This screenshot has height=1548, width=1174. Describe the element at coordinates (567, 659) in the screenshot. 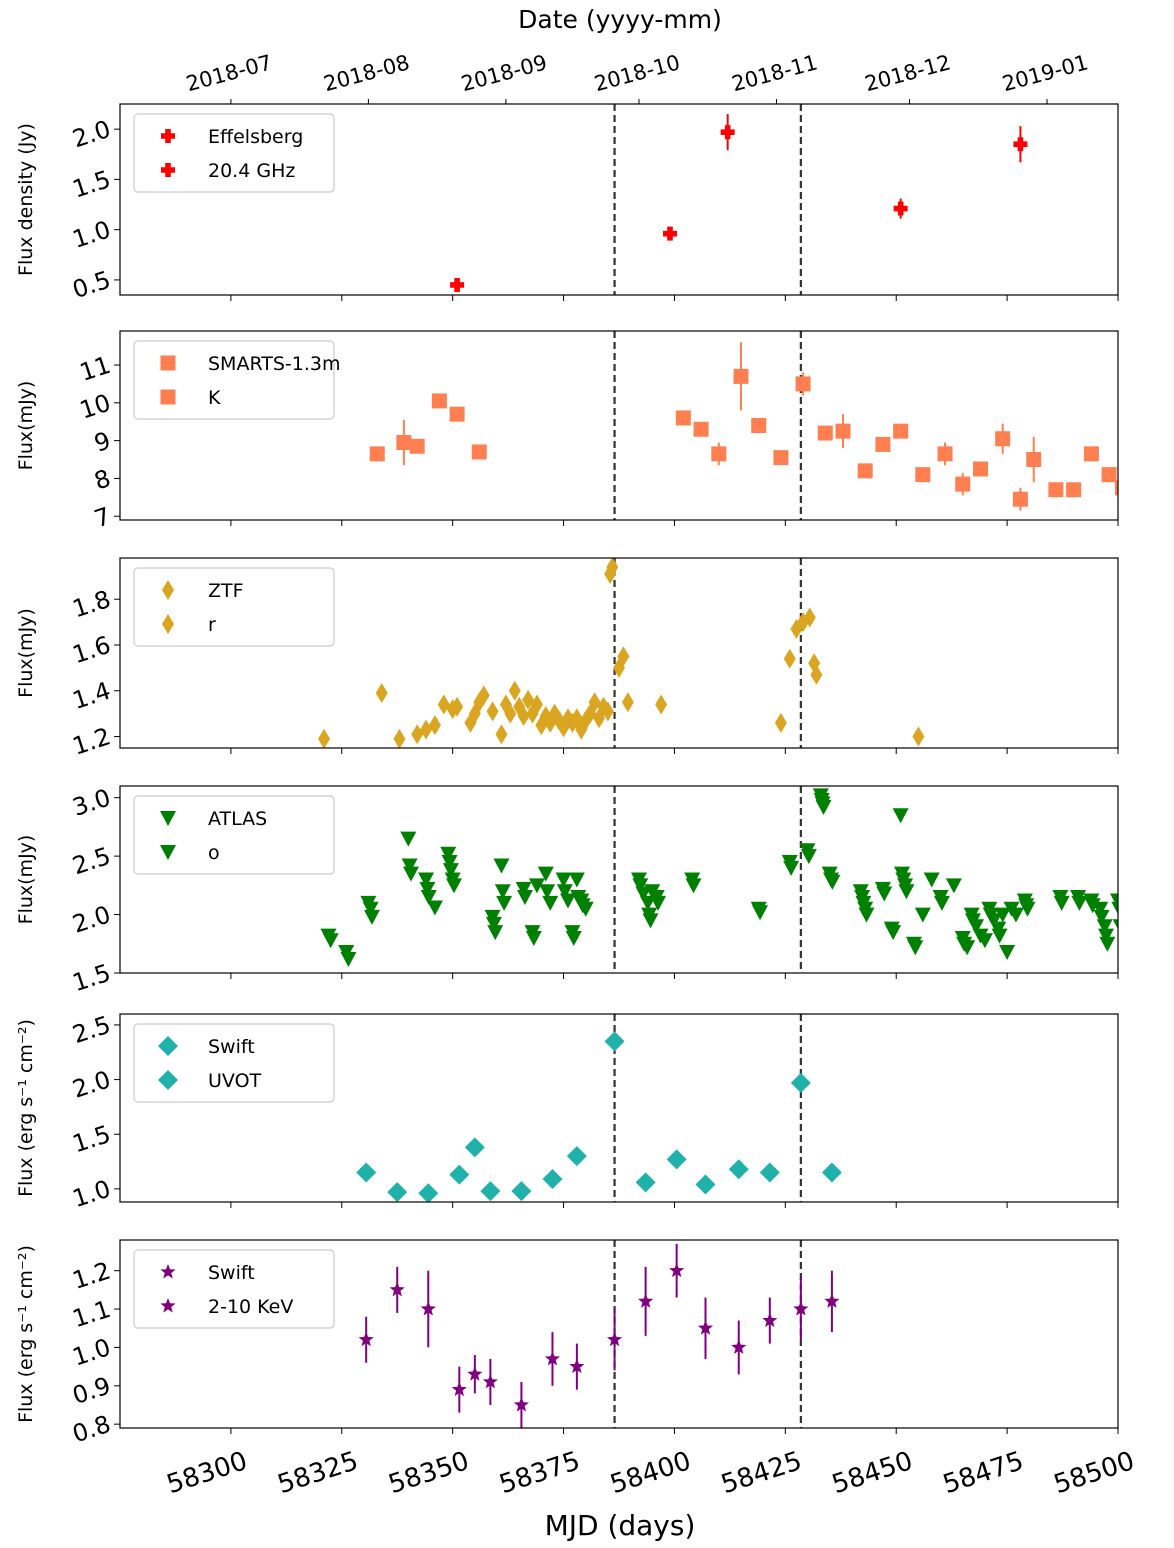

I see `panel-3: 1.2 1.4 1.6 1.8 Flux(mJy) ZTF r` at that location.